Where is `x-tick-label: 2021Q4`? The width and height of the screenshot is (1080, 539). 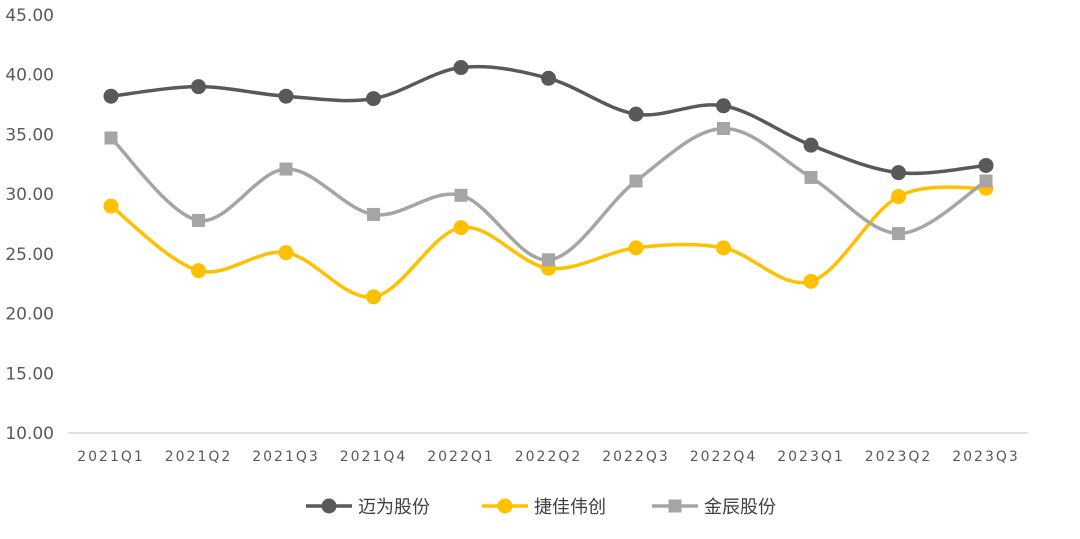 x-tick-label: 2021Q4 is located at coordinates (374, 457).